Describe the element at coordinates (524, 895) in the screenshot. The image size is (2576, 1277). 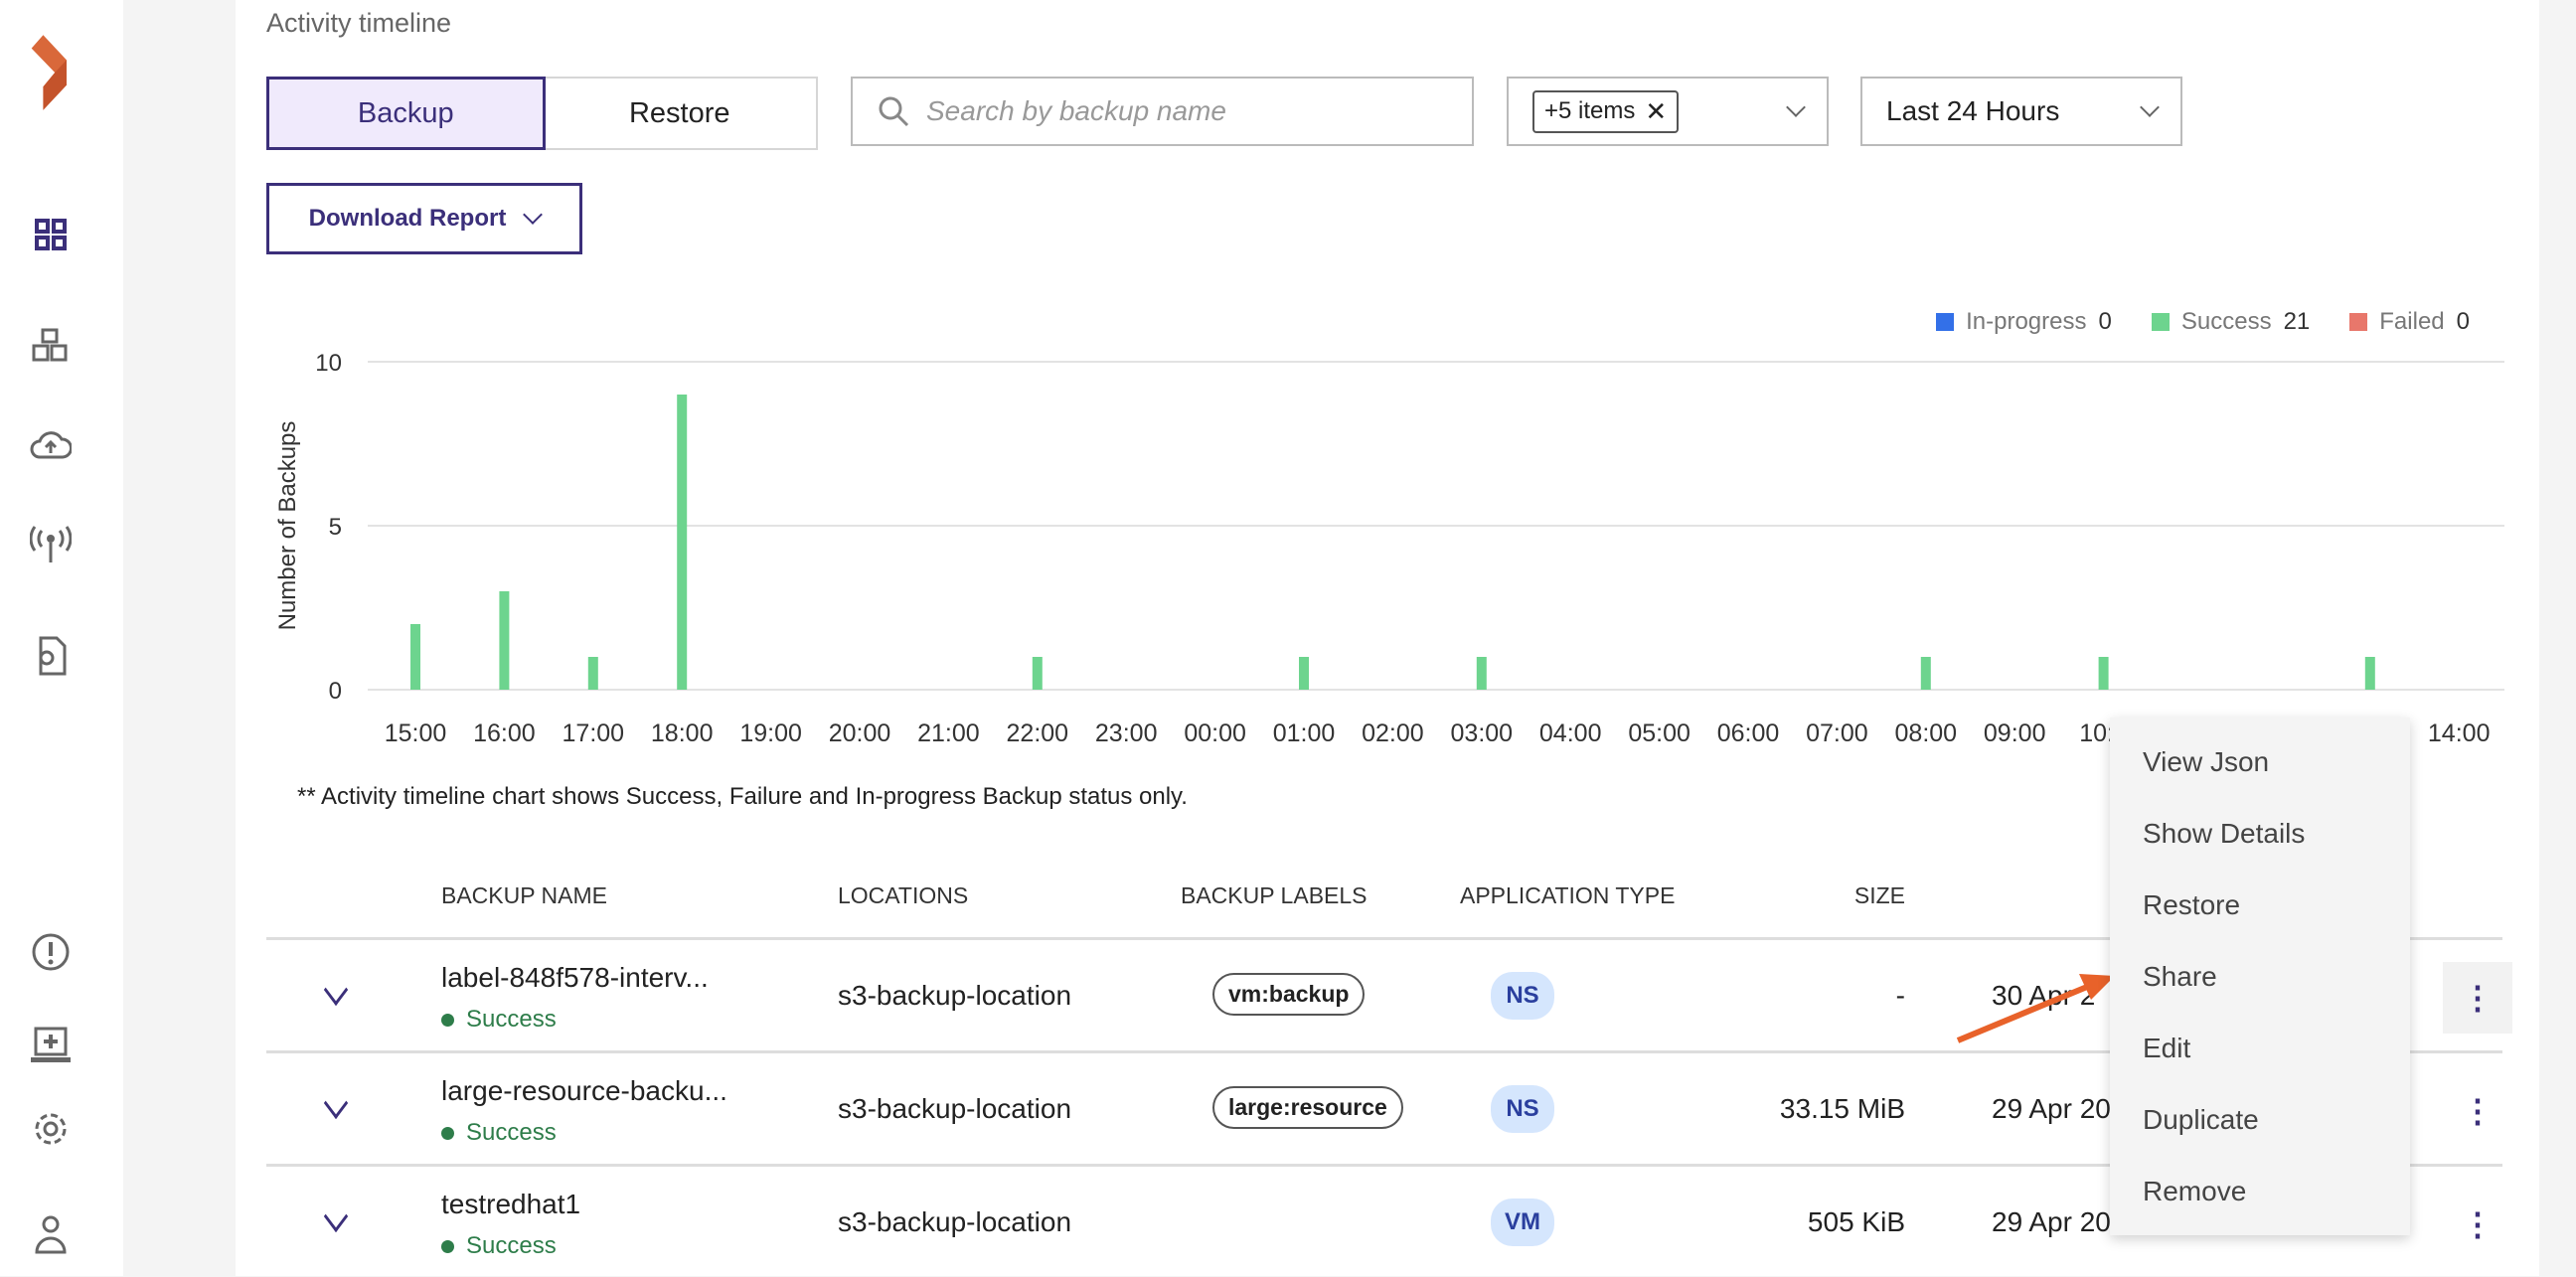
I see `header-backup-name: BACKUP NAME` at that location.